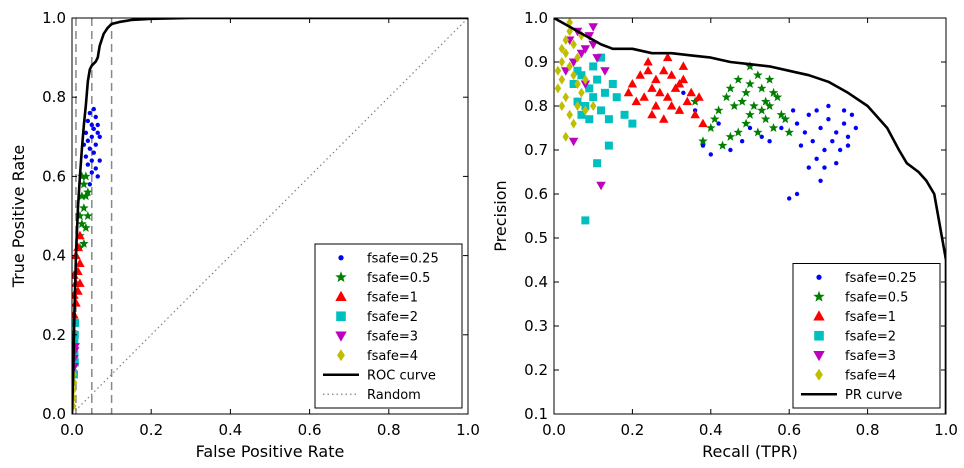 This screenshot has width=964, height=468. What do you see at coordinates (536, 194) in the screenshot?
I see `y-tick-label: 0.6` at bounding box center [536, 194].